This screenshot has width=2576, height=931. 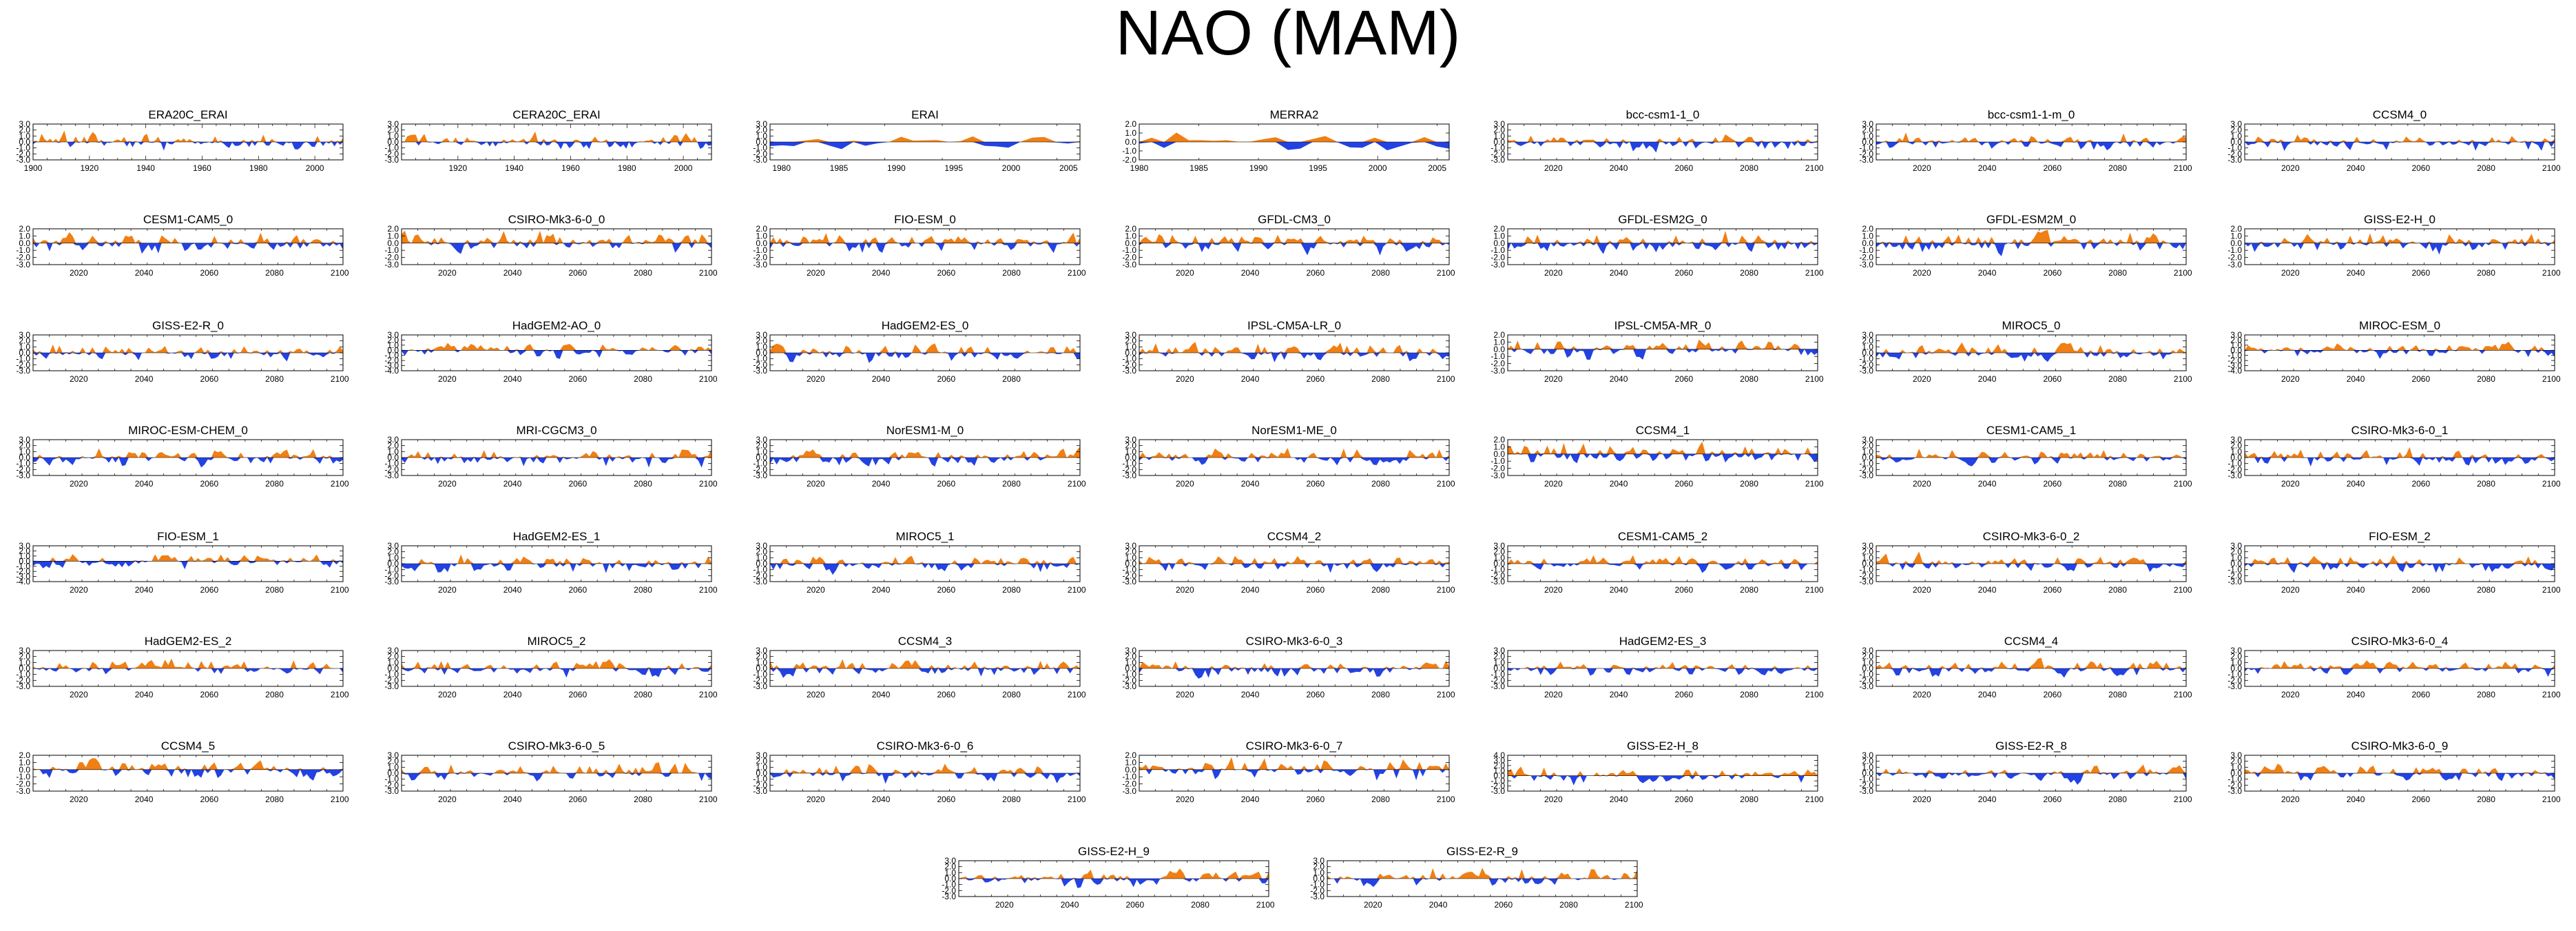 I want to click on y-tick-label: 0.0, so click(x=24, y=770).